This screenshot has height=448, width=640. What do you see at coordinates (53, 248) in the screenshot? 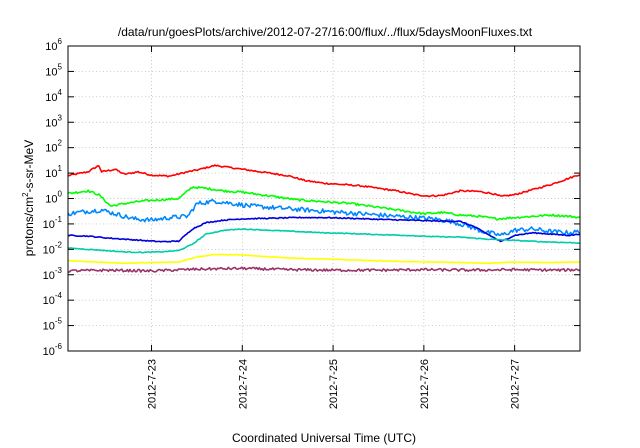
I see `y-tick-label: 10⁻²` at bounding box center [53, 248].